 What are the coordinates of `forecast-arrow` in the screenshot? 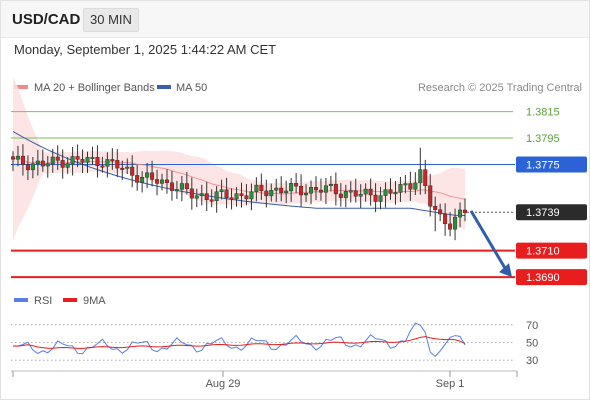 It's located at (490, 244).